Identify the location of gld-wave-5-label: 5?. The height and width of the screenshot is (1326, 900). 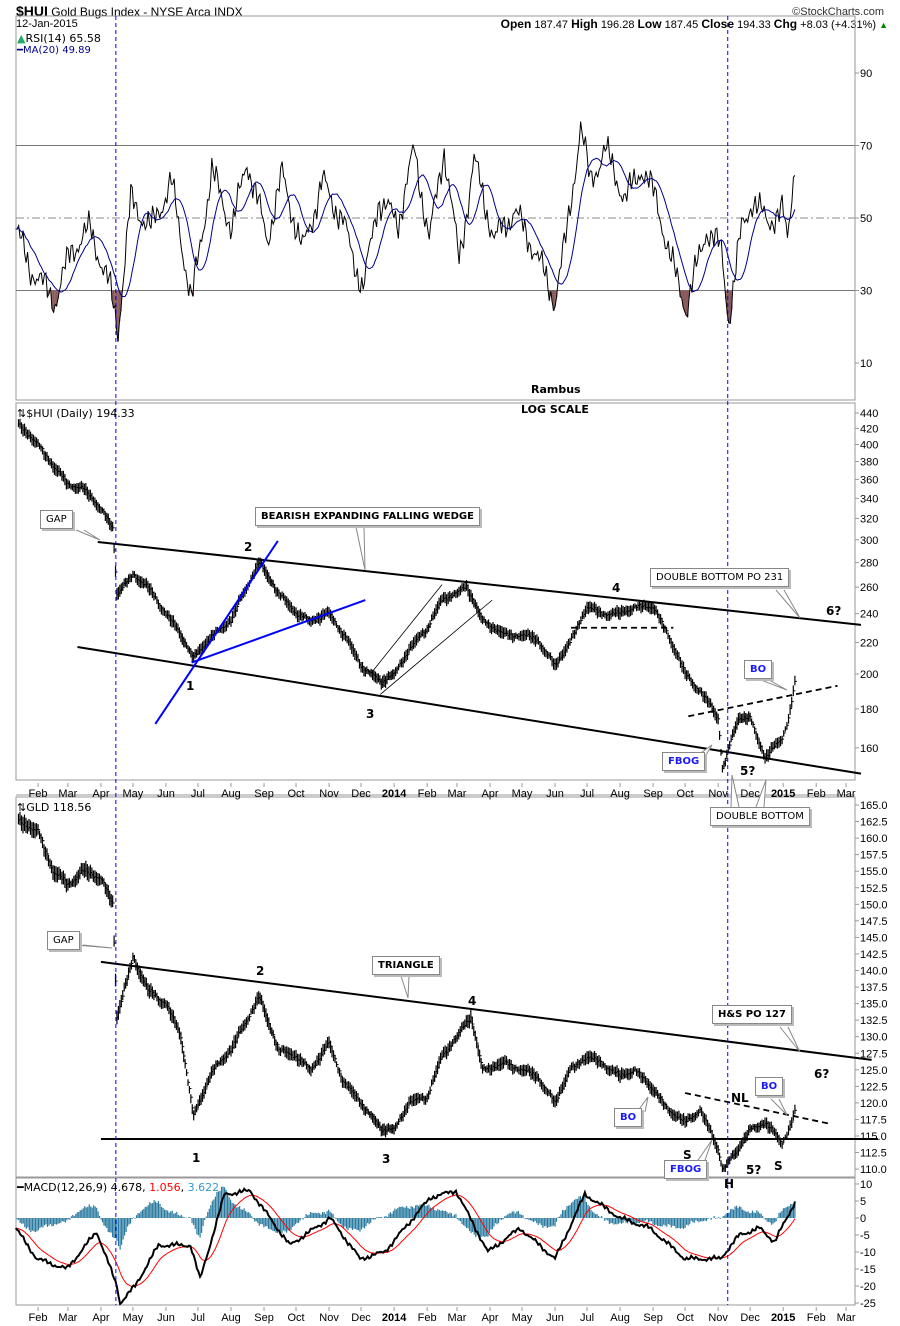
(754, 1170).